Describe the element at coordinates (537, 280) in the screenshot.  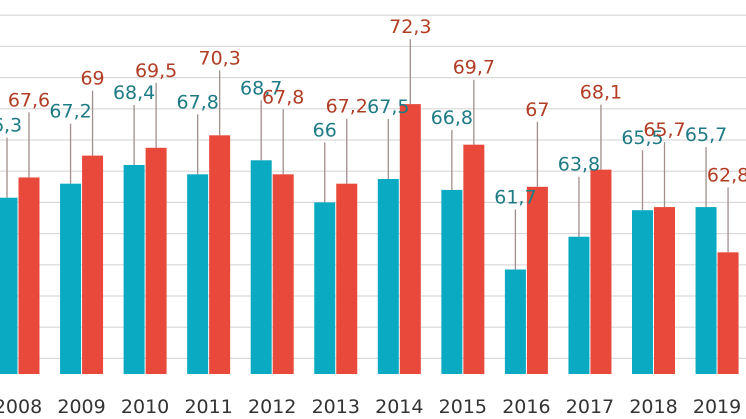
I see `bar-series-red-2016` at that location.